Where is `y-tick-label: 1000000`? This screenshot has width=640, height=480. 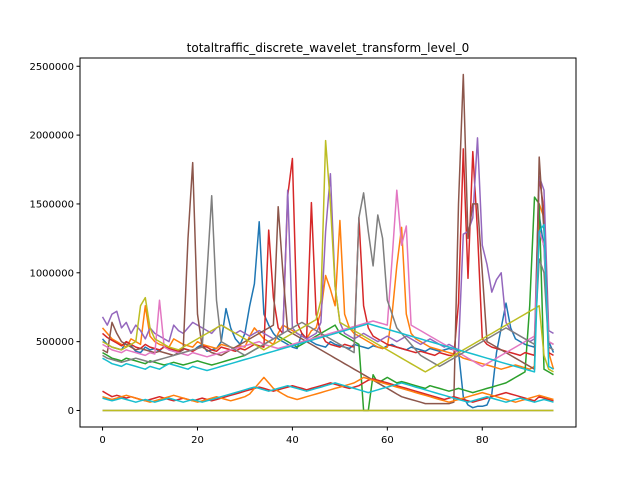
y-tick-label: 1000000 is located at coordinates (51, 273).